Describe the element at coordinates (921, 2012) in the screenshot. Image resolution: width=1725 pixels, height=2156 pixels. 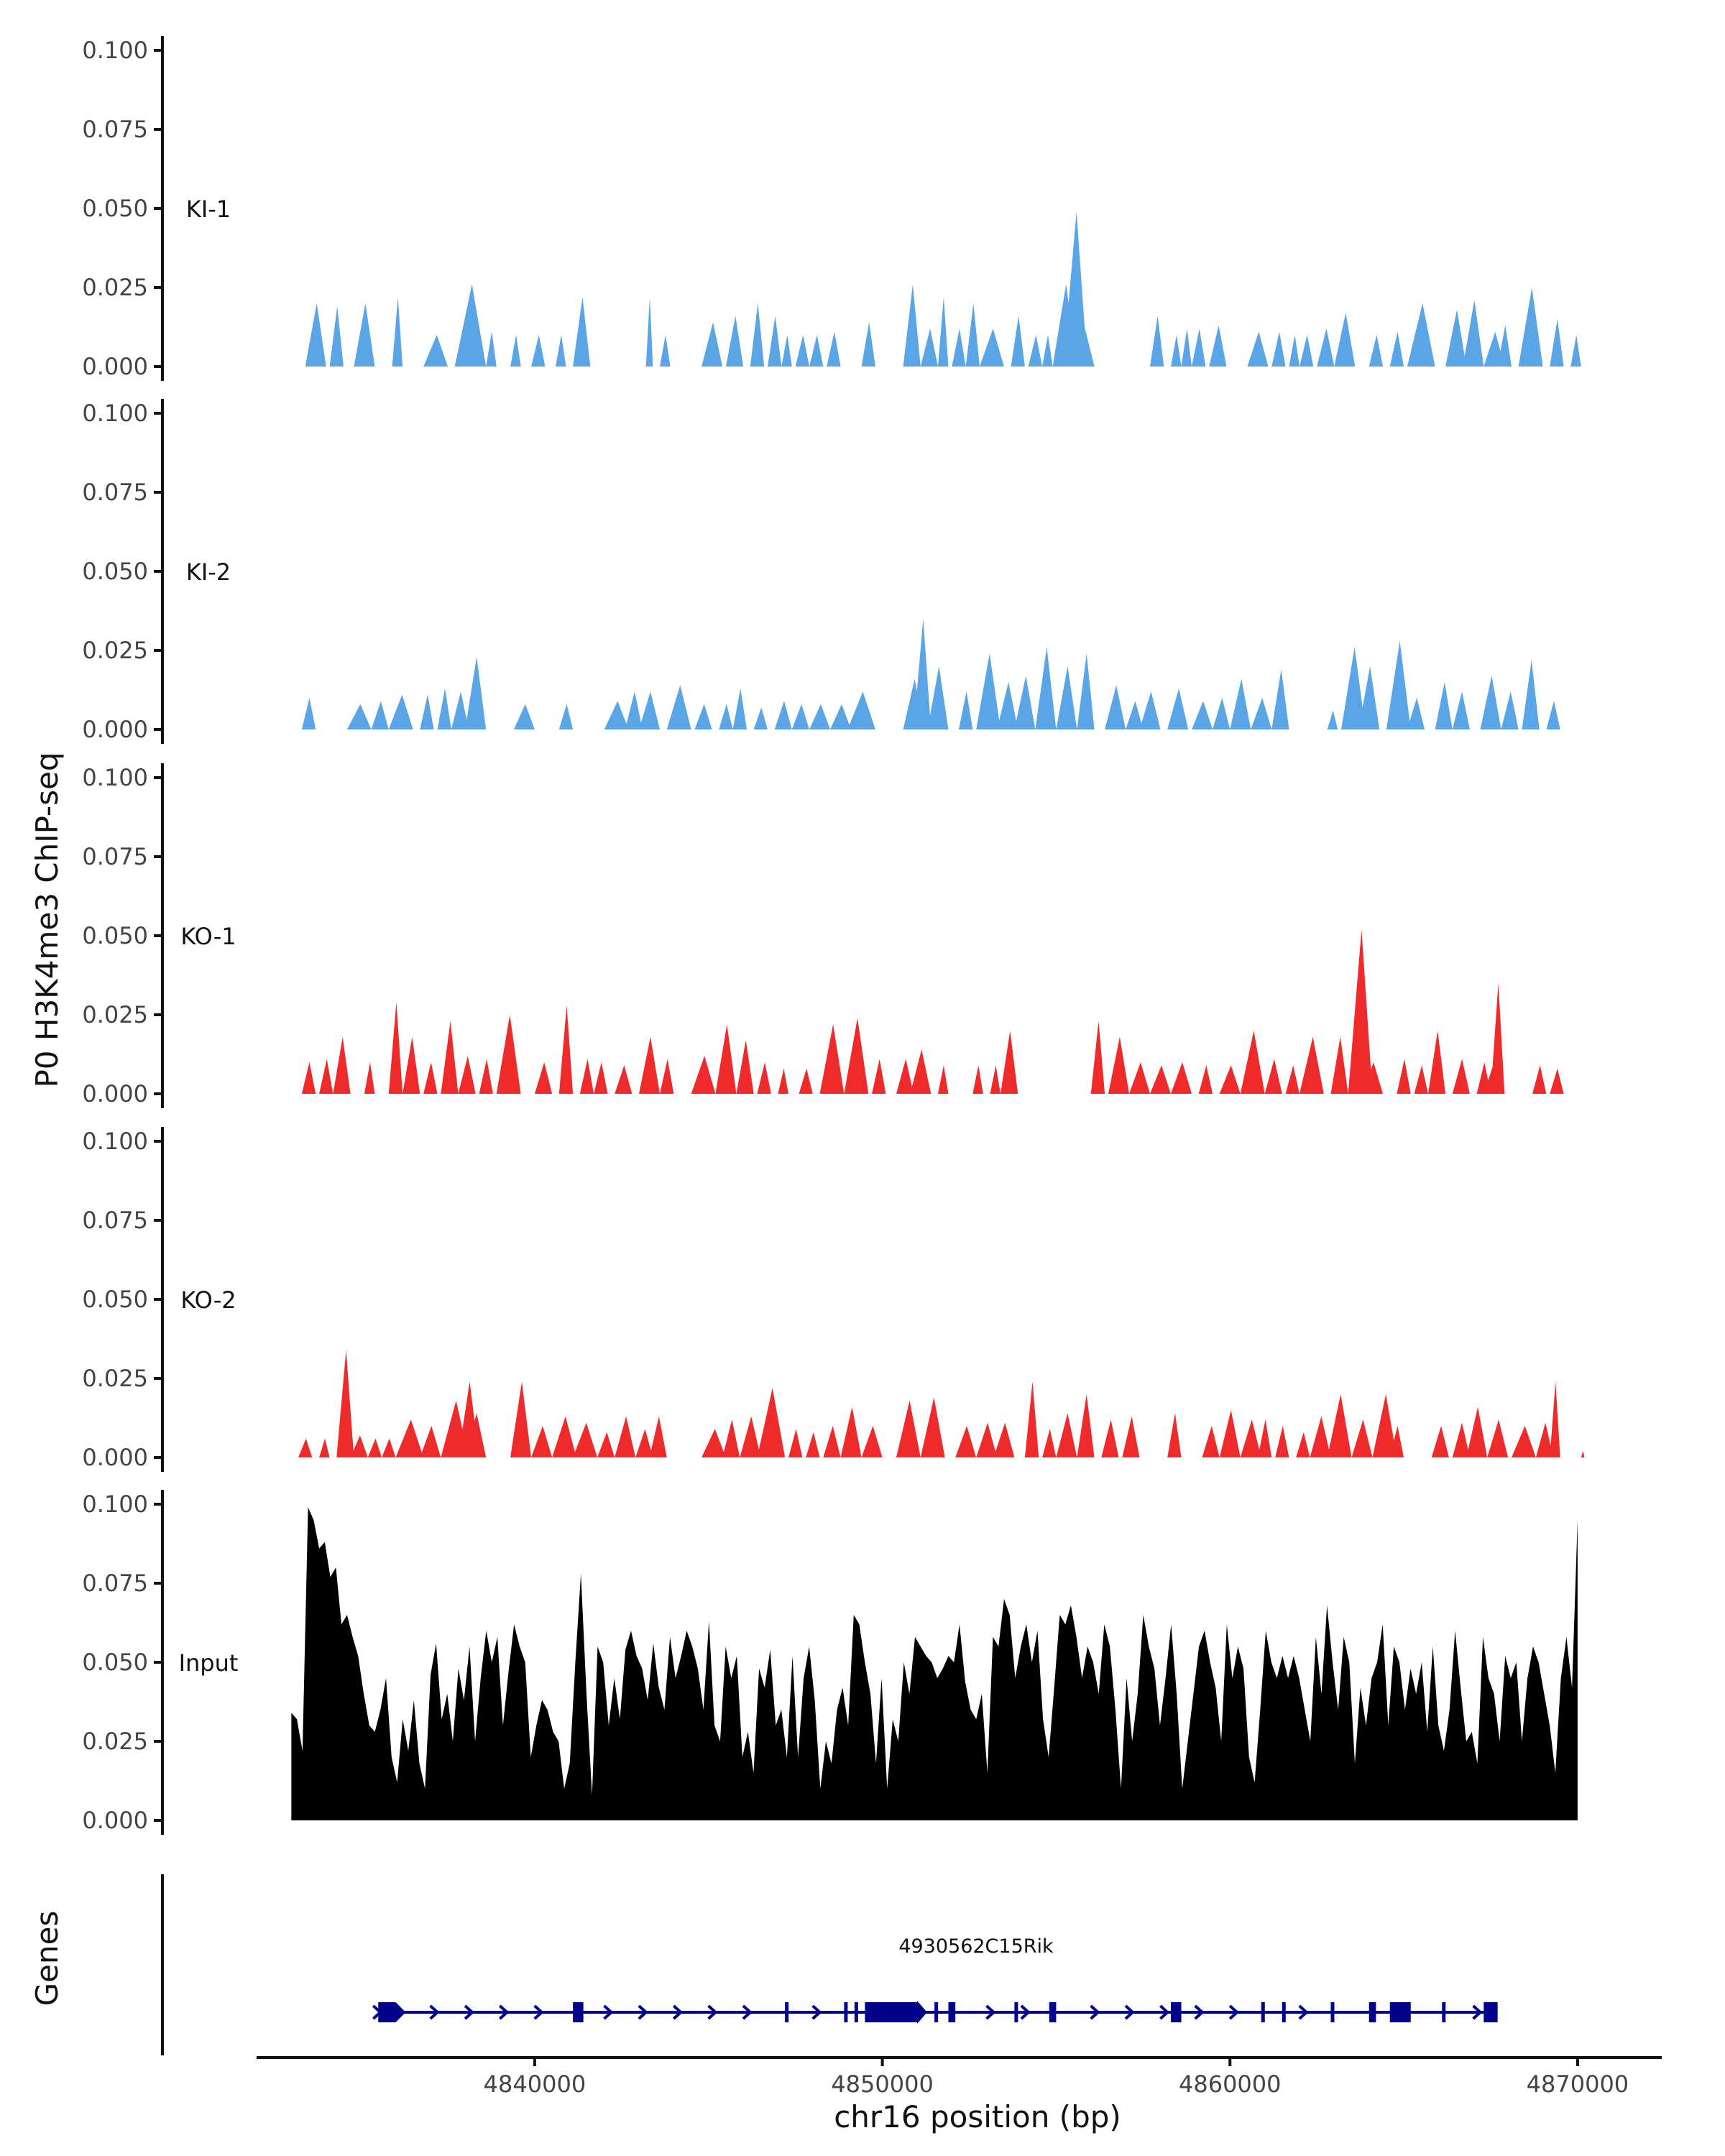
I see `exon-arrow-icon` at that location.